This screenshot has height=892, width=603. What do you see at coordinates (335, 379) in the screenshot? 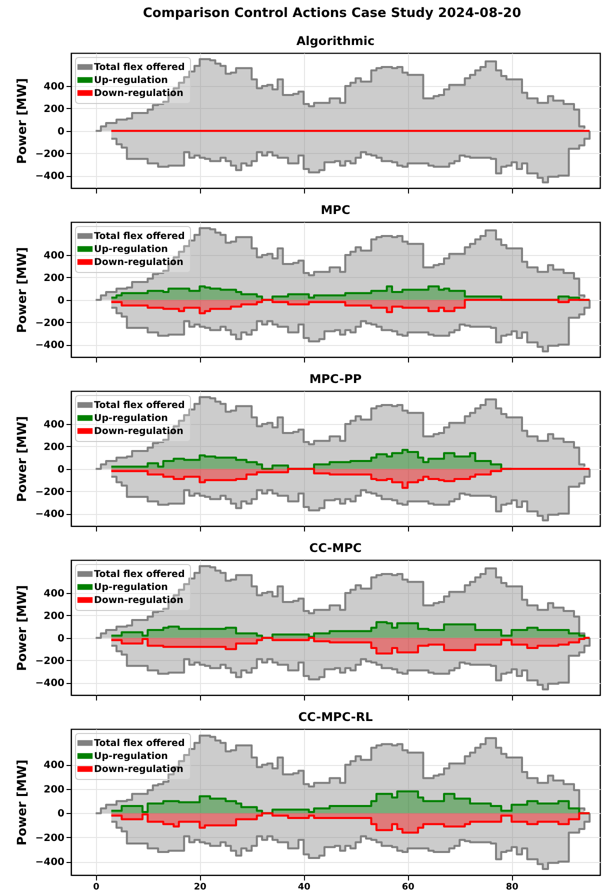
I see `chart-title: MPC-PP` at bounding box center [335, 379].